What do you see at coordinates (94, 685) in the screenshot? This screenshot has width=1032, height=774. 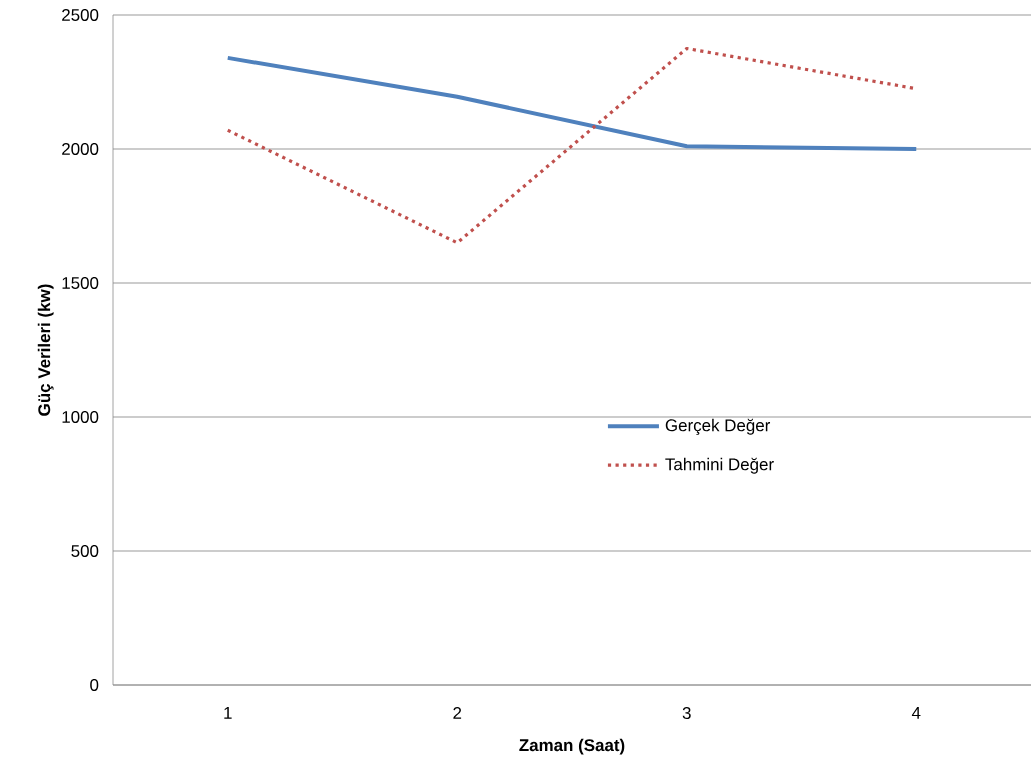 I see `y-tick-label: 0` at bounding box center [94, 685].